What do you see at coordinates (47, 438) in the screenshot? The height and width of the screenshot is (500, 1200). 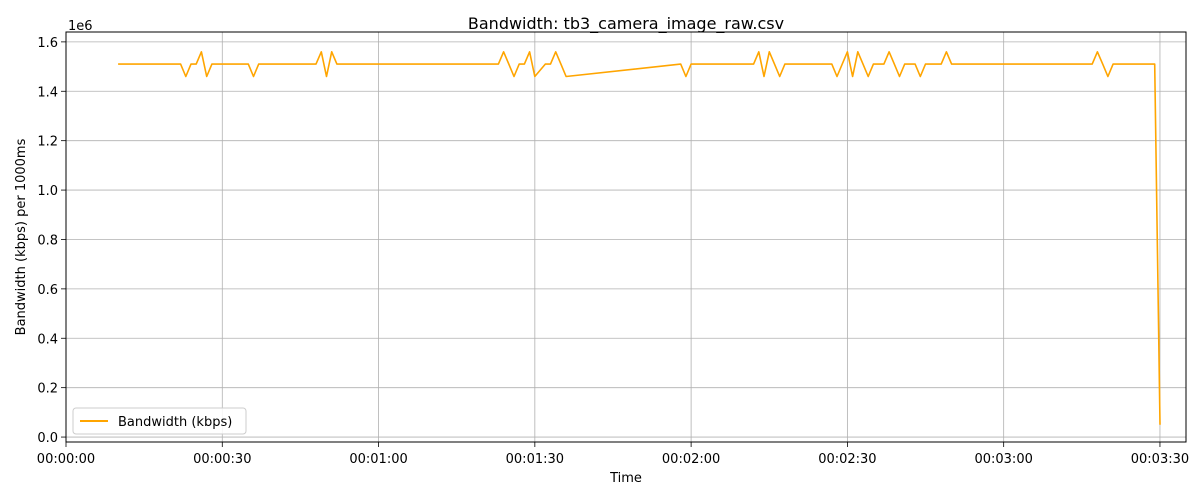 I see `y-tick-label: 0.0` at bounding box center [47, 438].